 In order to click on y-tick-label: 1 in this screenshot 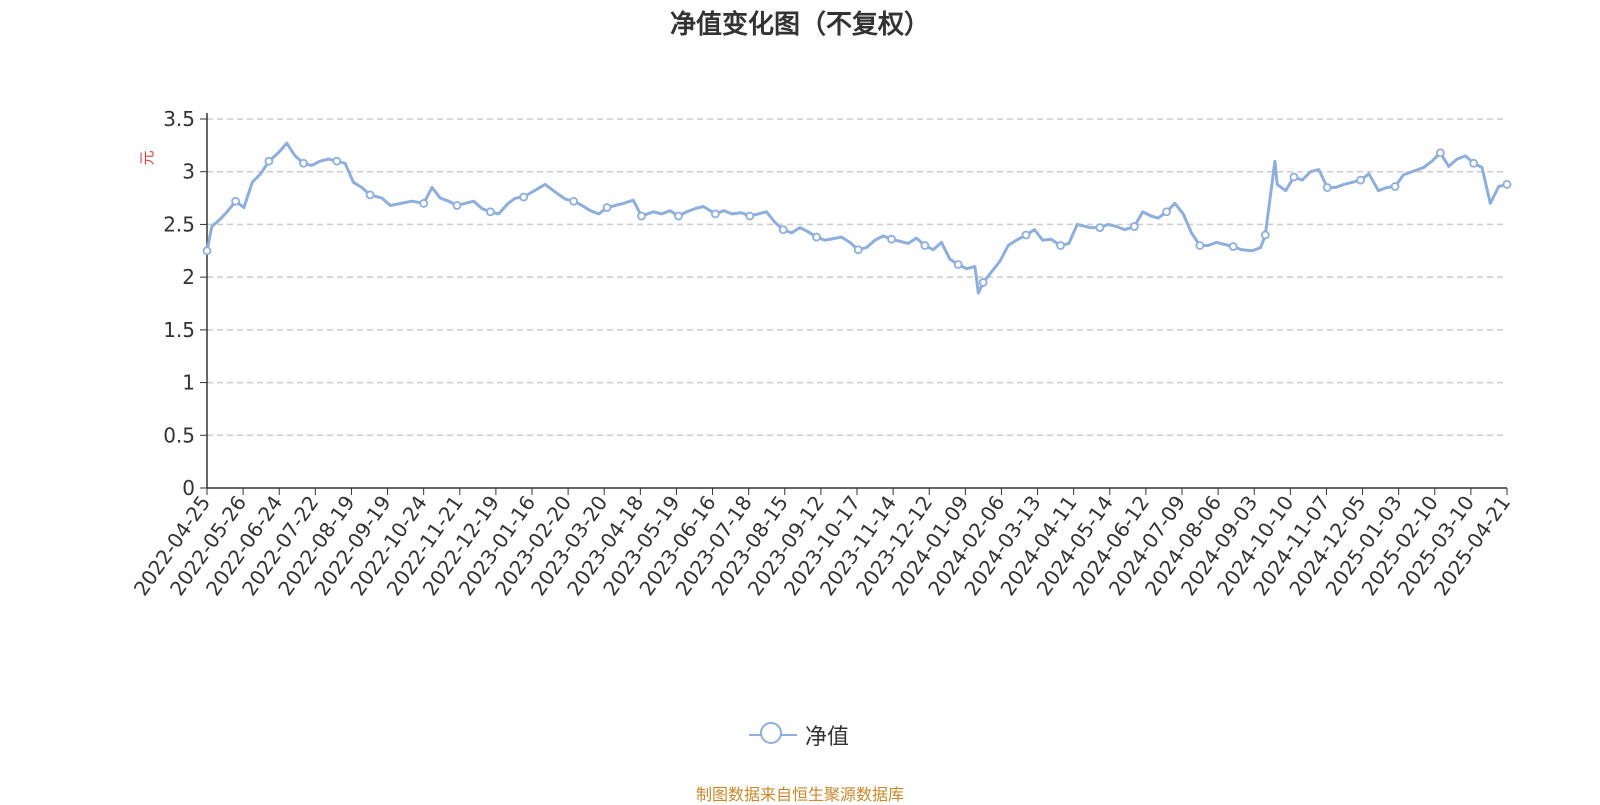, I will do `click(188, 383)`.